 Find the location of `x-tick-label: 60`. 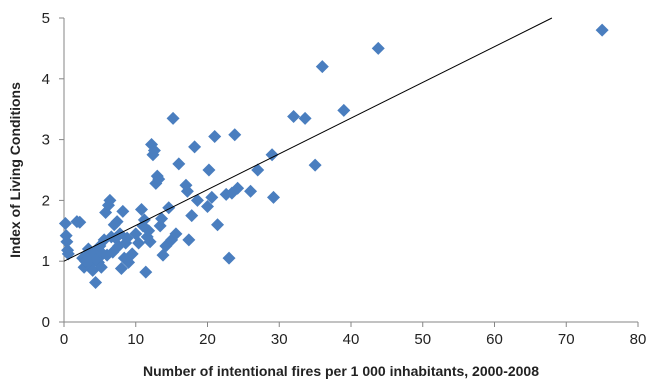

x-tick-label: 60 is located at coordinates (494, 339).